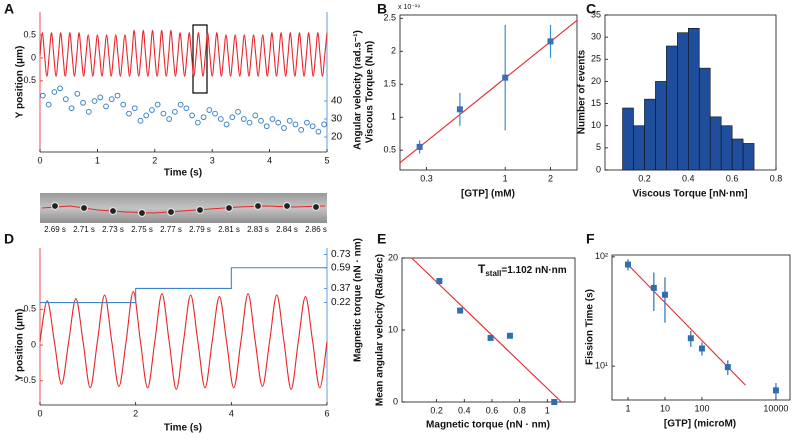  I want to click on x-tick-label: 5, so click(326, 160).